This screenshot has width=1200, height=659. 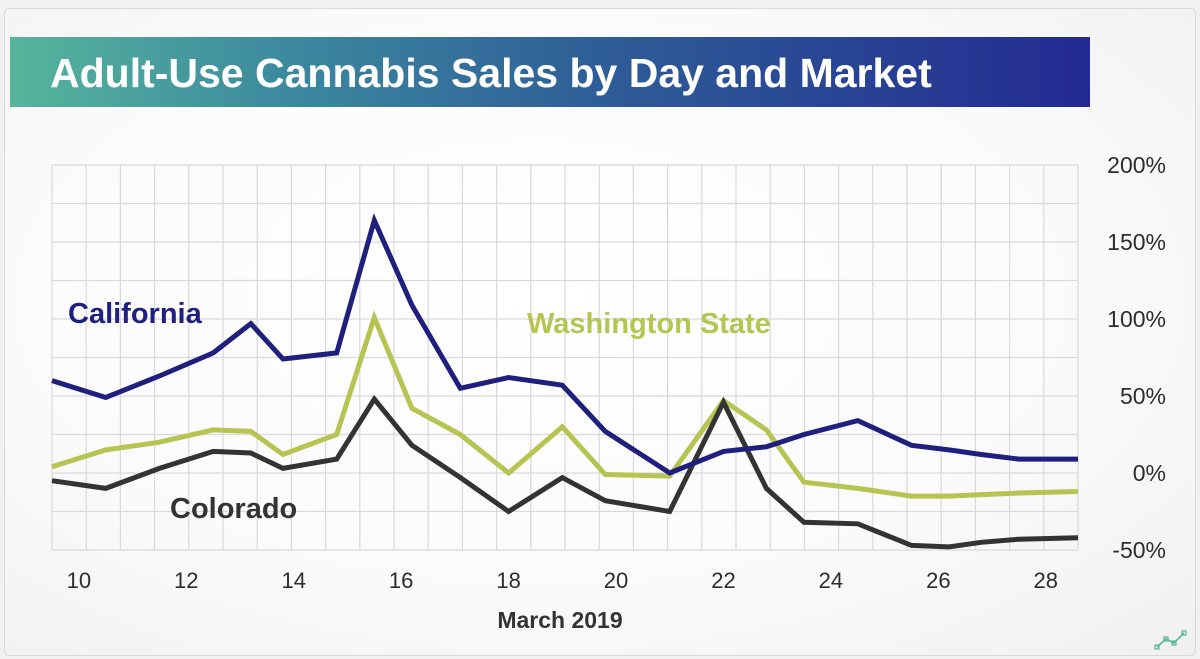 I want to click on x-tick-label: 24, so click(x=831, y=580).